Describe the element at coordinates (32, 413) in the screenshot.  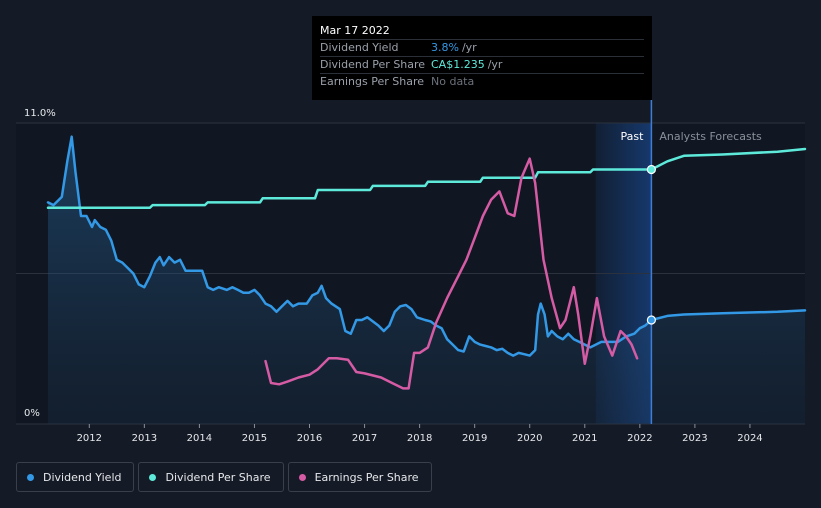
I see `y-tick-label-bottom: 0%` at that location.